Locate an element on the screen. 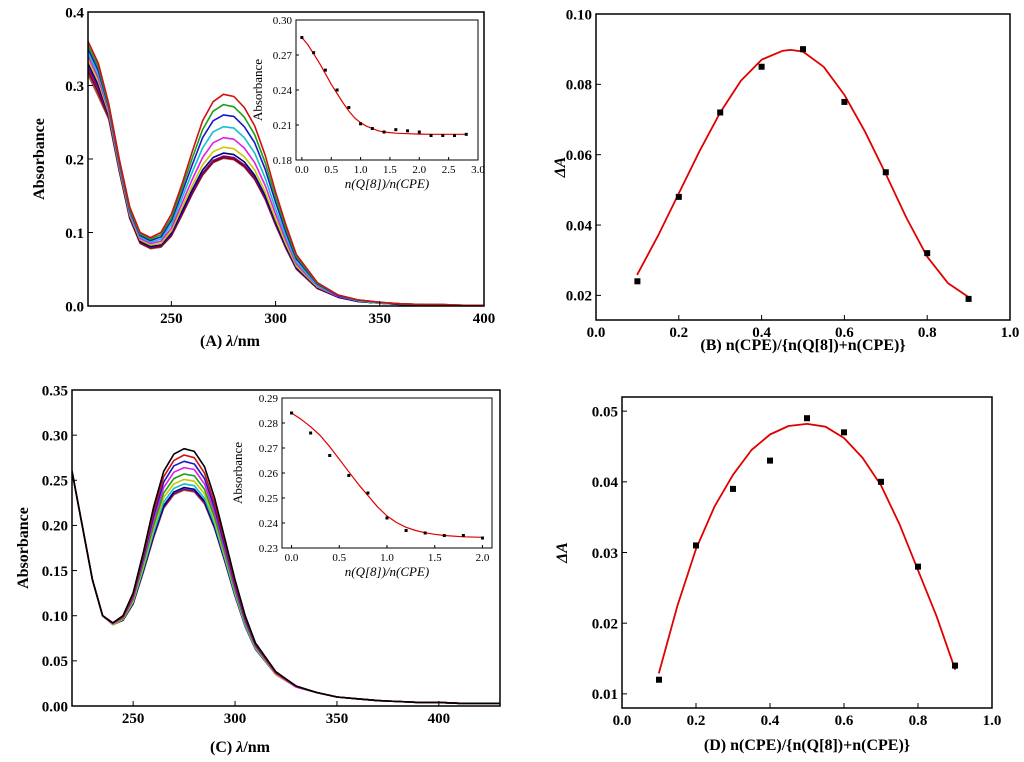 Image resolution: width=1024 pixels, height=762 pixels. y-tick-label: 0.01 is located at coordinates (605, 695).